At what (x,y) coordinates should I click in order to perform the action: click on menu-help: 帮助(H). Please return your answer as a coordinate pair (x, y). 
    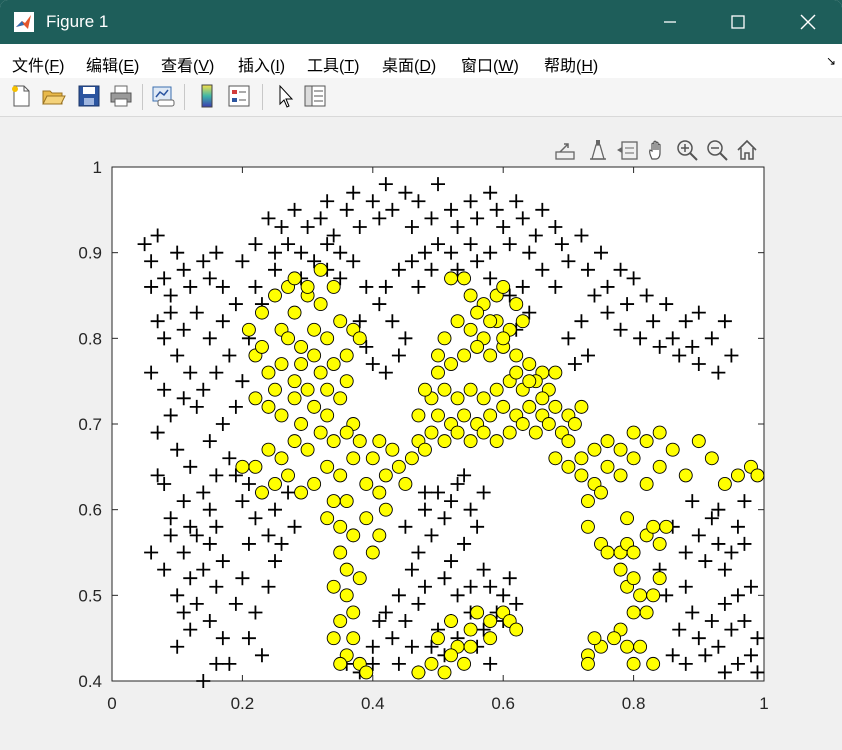
    Looking at the image, I should click on (571, 66).